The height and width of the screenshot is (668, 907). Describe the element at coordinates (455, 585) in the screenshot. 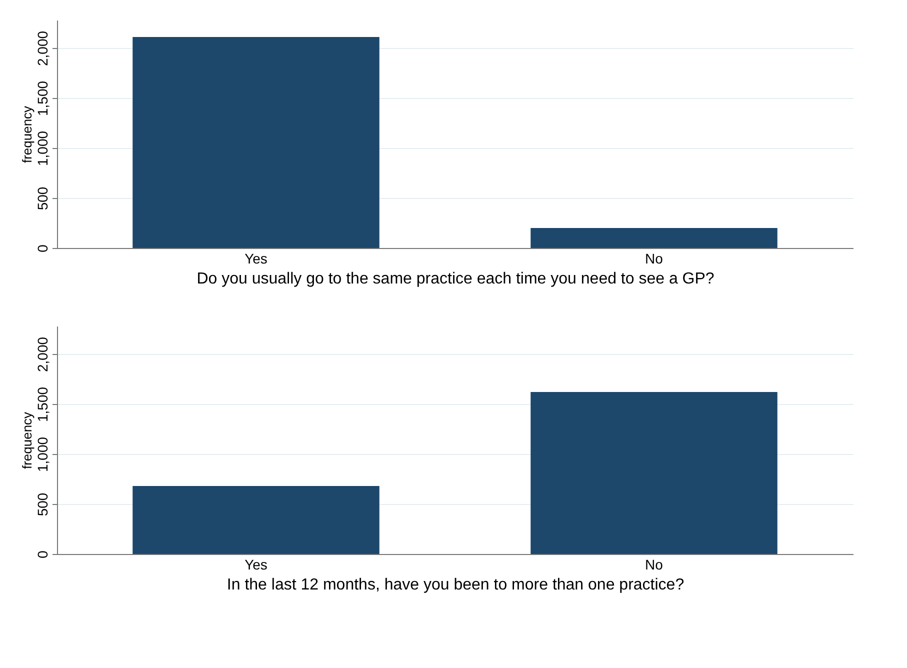

I see `x-axis-title: In the last 12 months, have you been to more than one practice?` at that location.